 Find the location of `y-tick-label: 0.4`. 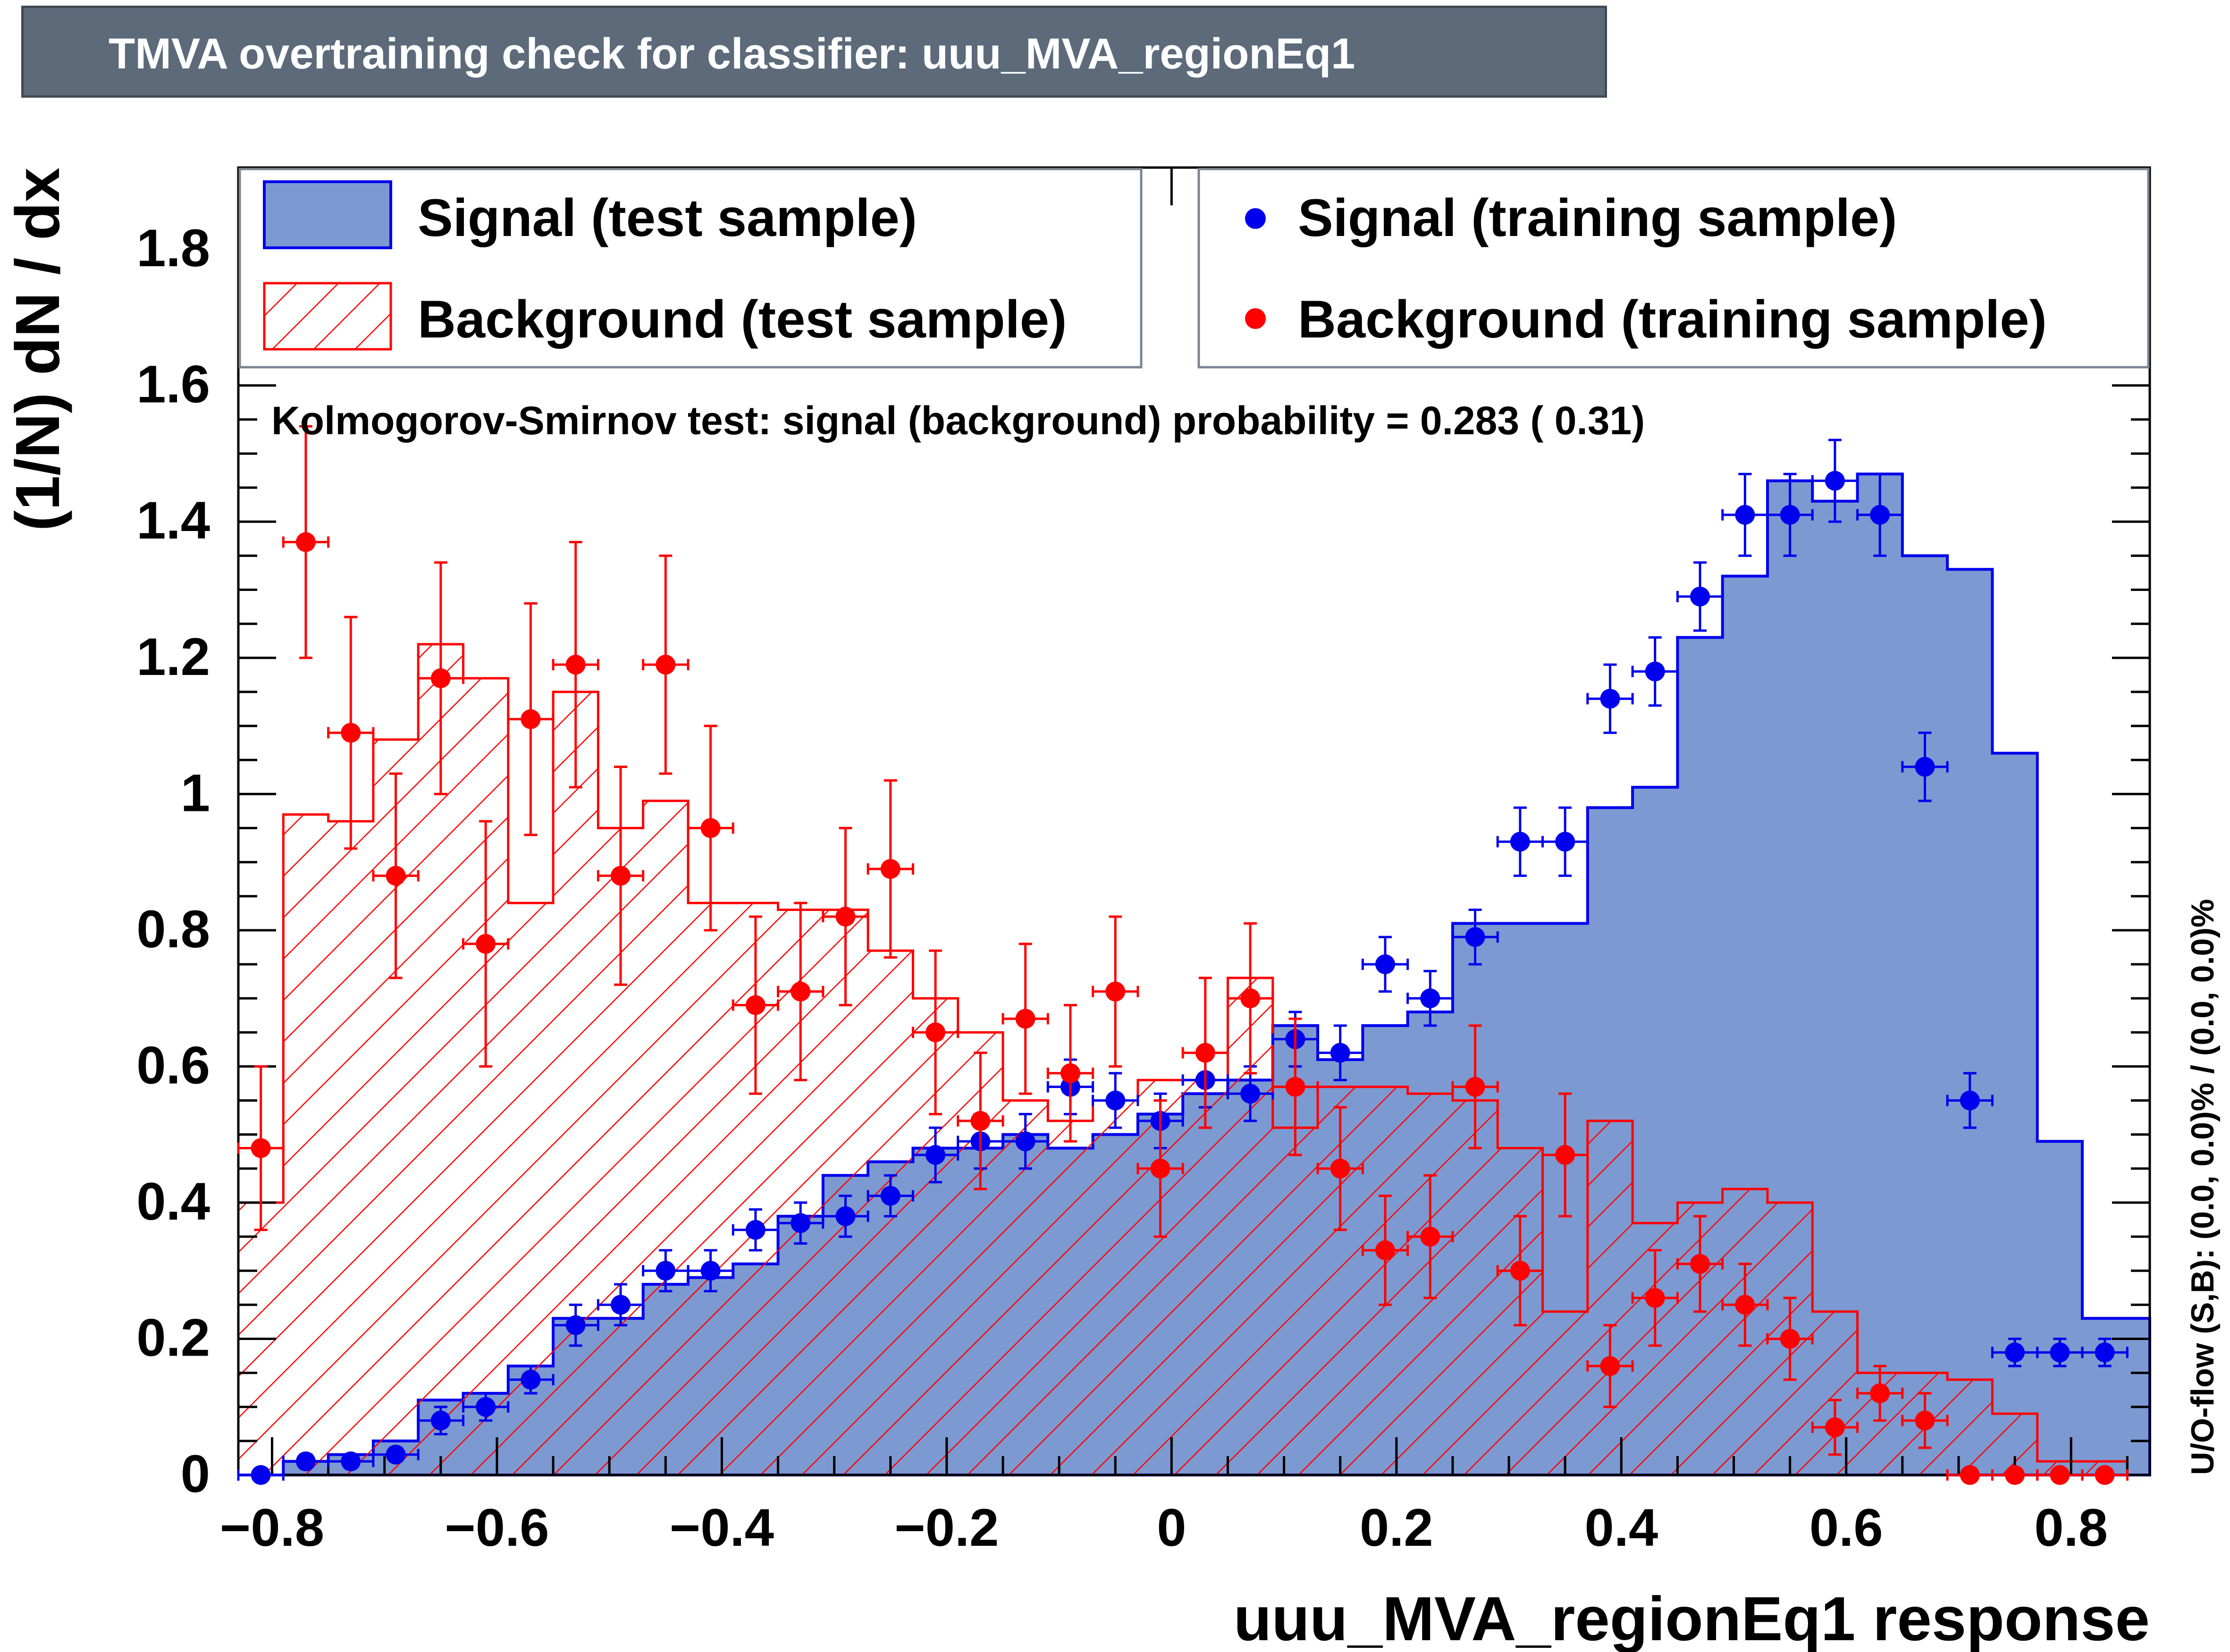

y-tick-label: 0.4 is located at coordinates (173, 1201).